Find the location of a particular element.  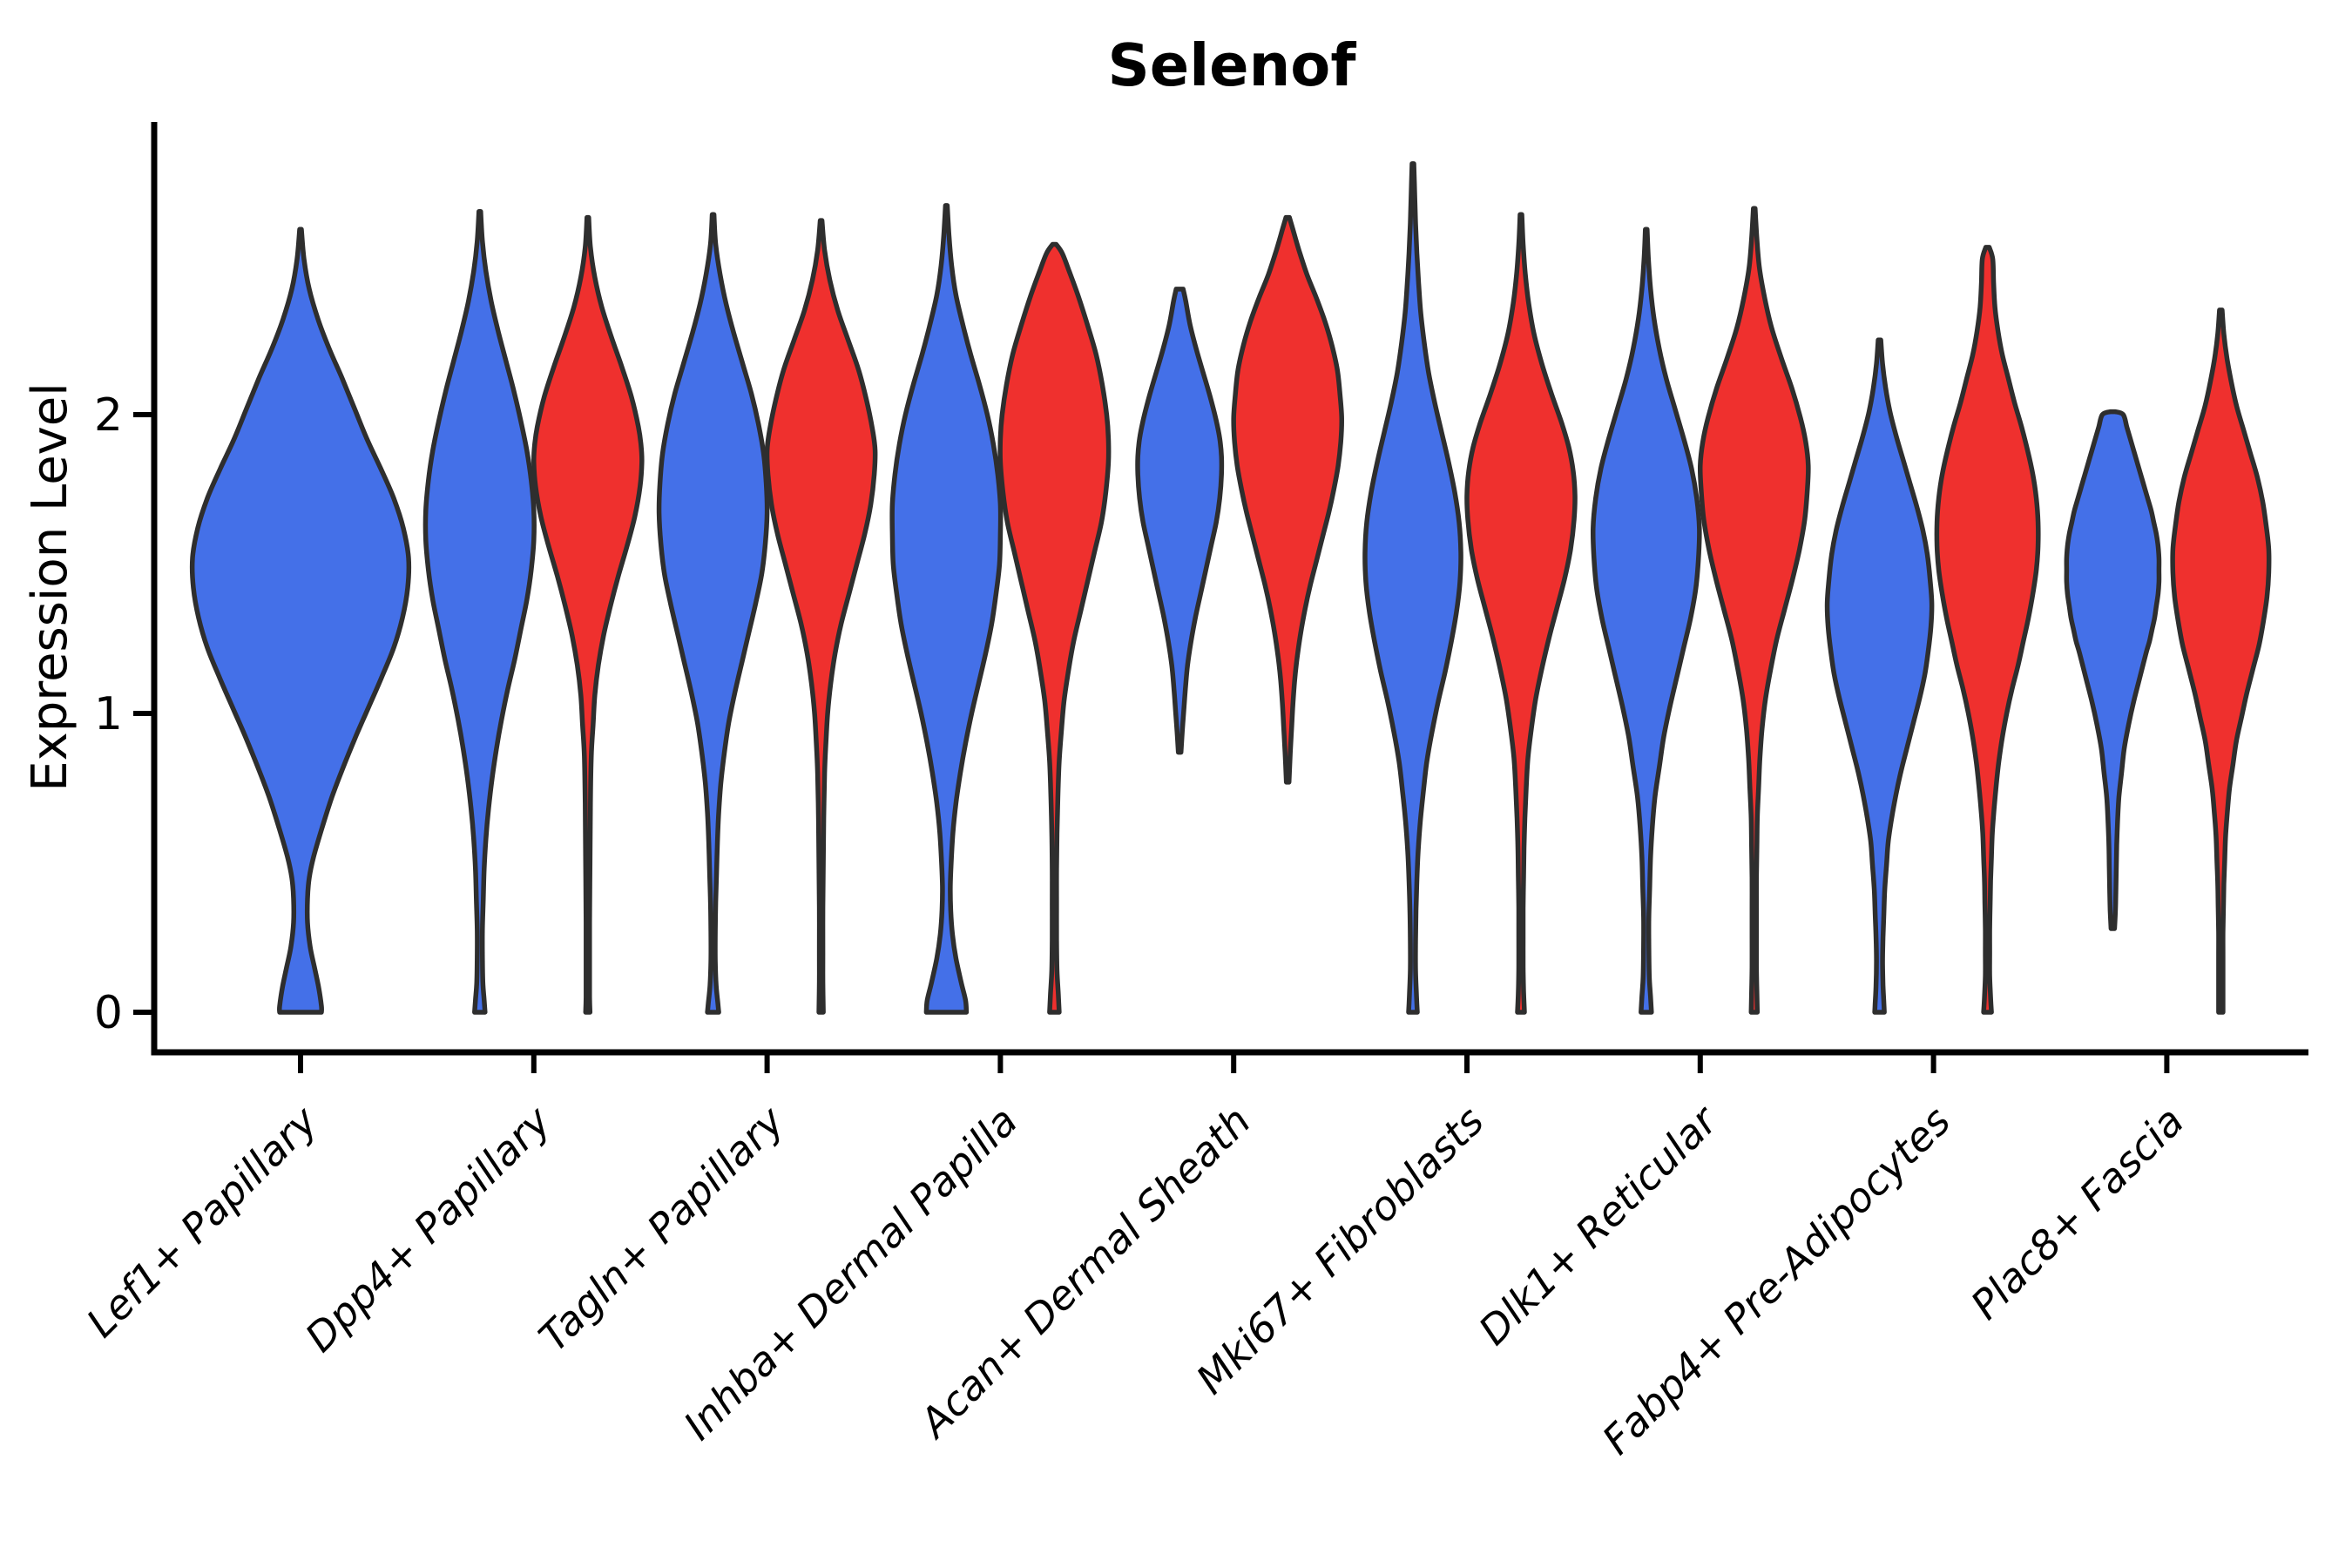

violin-lef1-papillary-blue is located at coordinates (300, 620).